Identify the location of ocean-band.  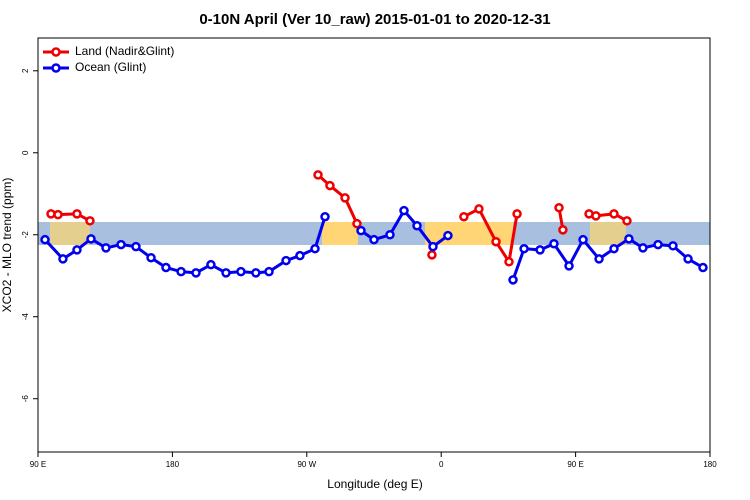
(374, 233).